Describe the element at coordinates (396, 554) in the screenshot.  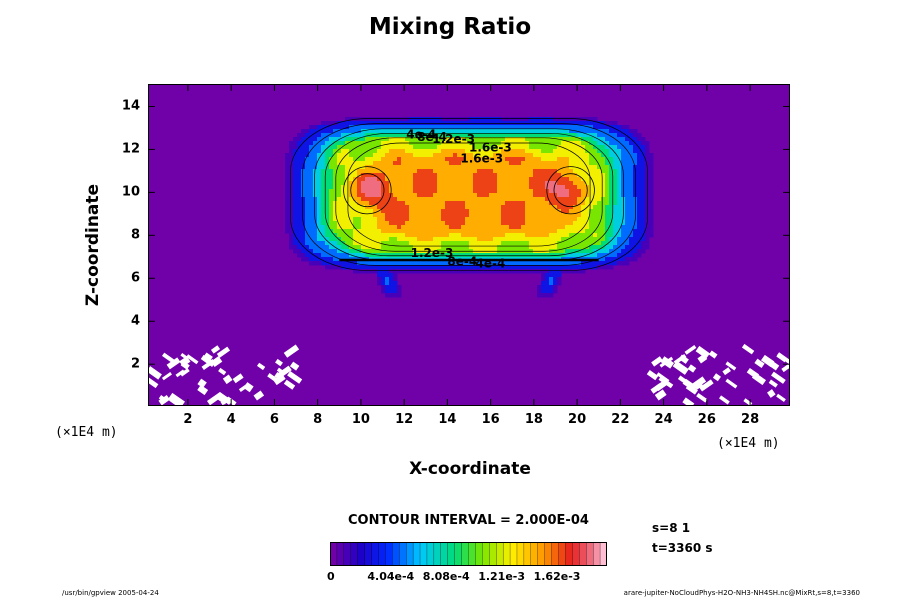
I see `colorbar-cell` at that location.